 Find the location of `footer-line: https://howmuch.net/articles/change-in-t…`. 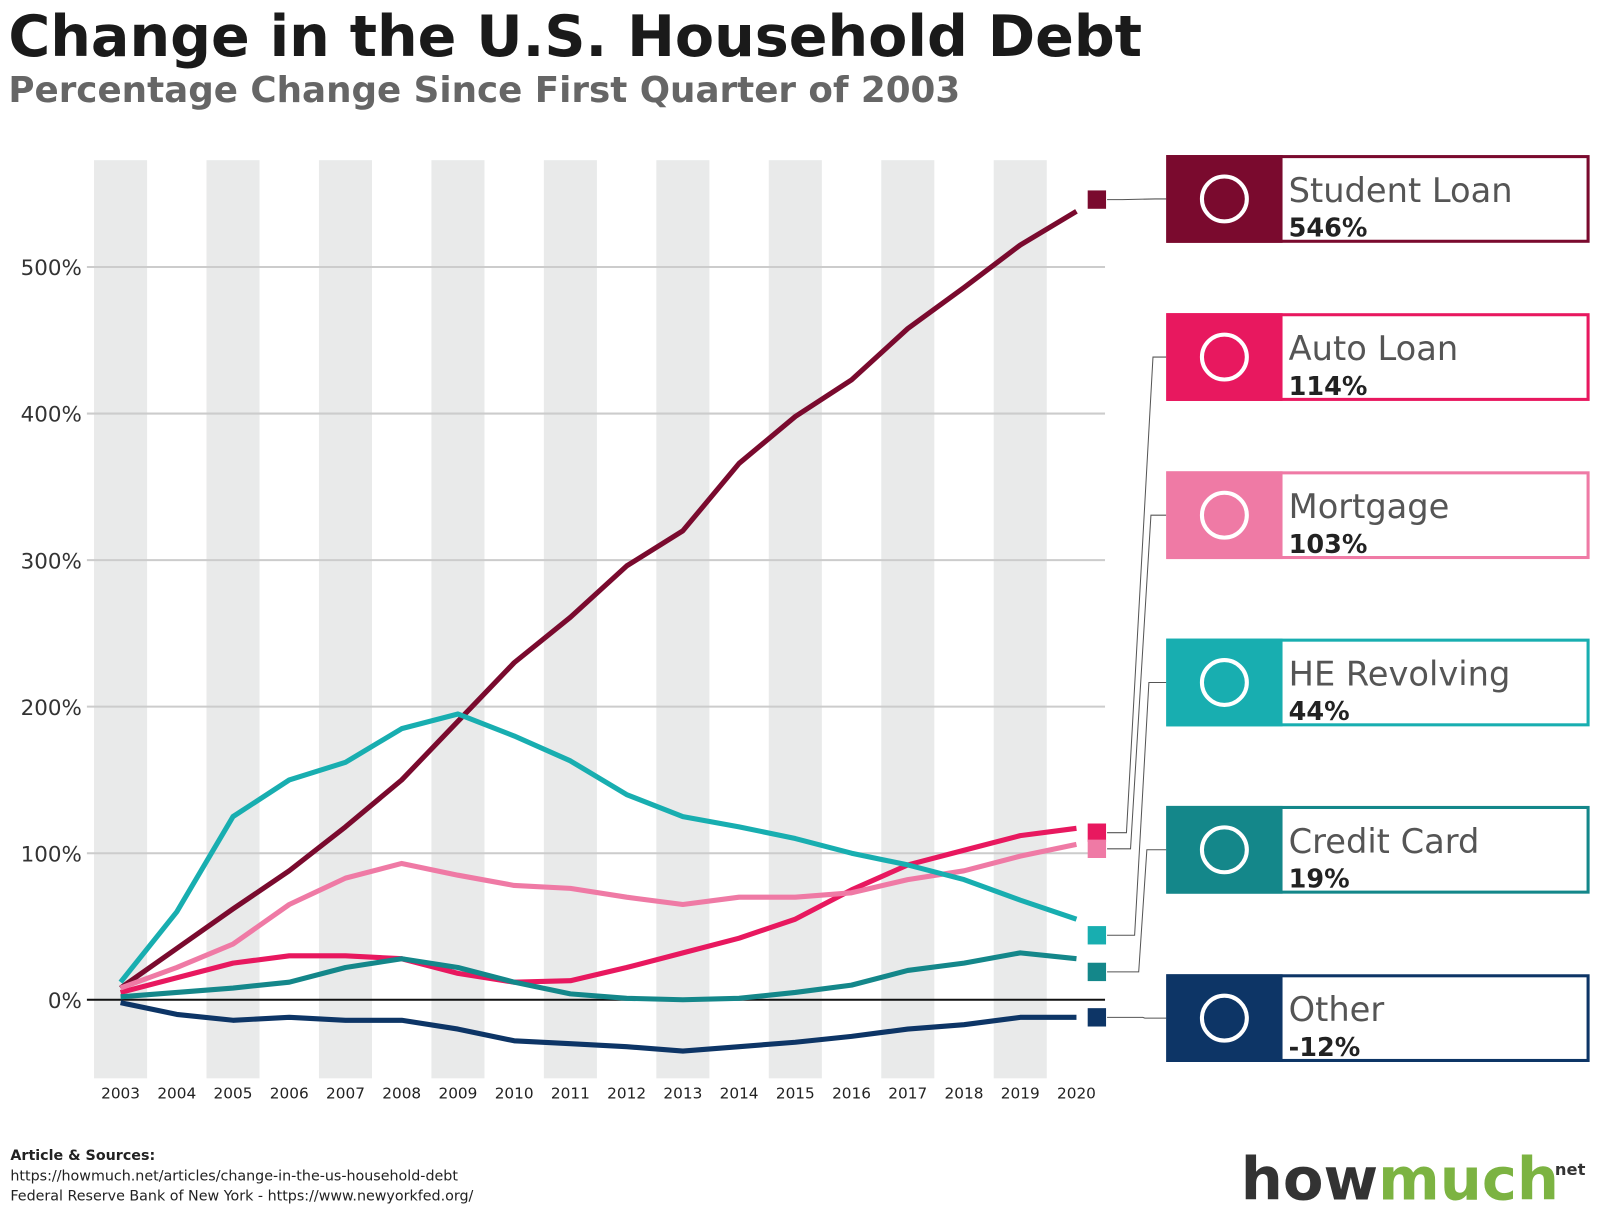

footer-line: https://howmuch.net/articles/change-in-t… is located at coordinates (234, 1176).